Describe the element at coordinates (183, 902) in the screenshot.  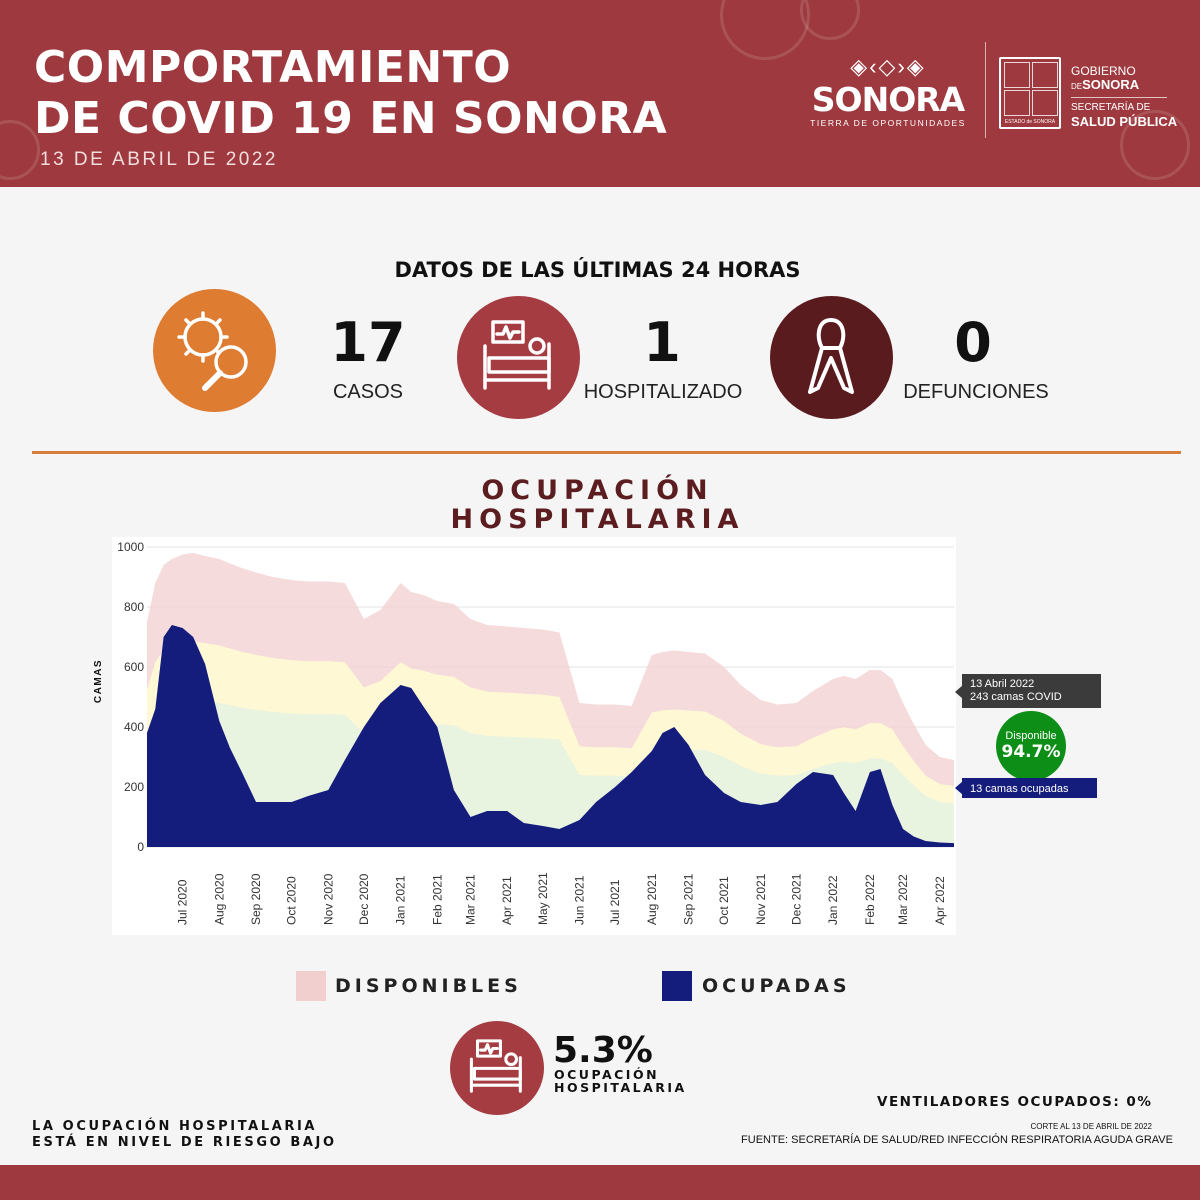
I see `x-tick-label: Jul 2020` at that location.